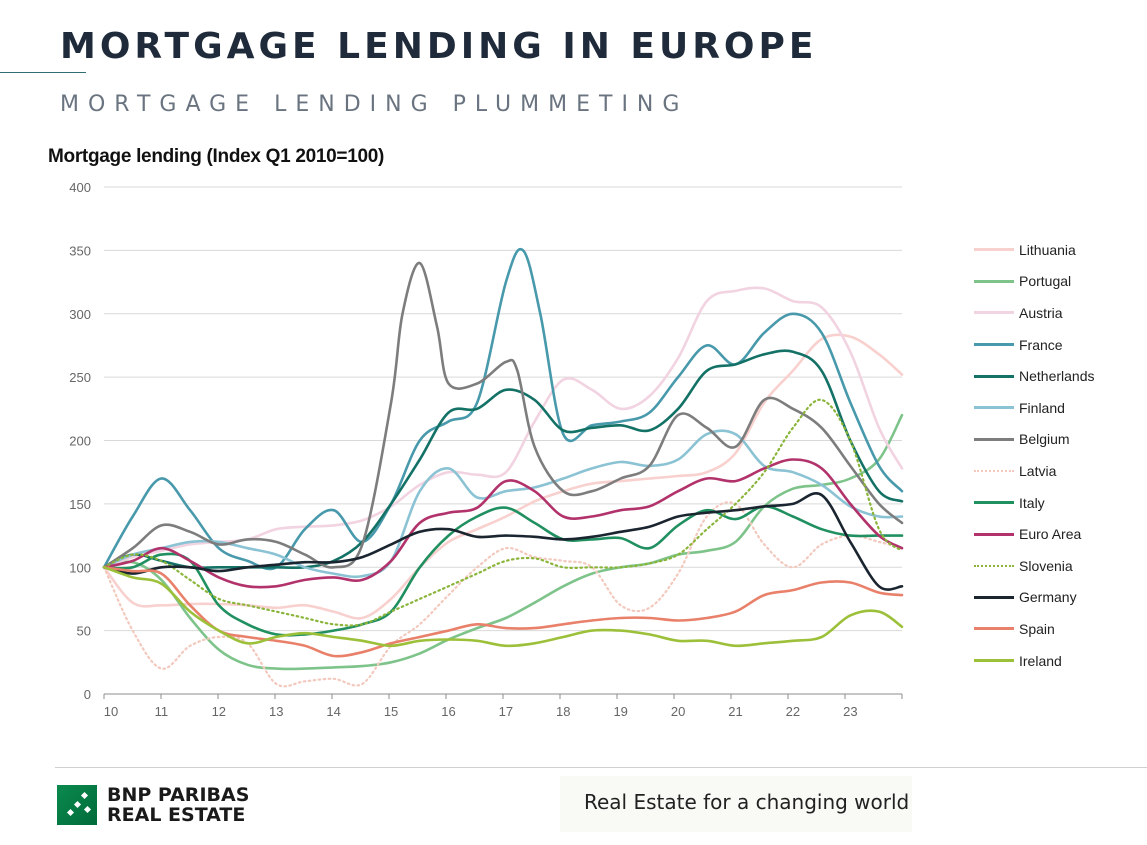 The image size is (1147, 845). I want to click on series-line-ireland, so click(503, 607).